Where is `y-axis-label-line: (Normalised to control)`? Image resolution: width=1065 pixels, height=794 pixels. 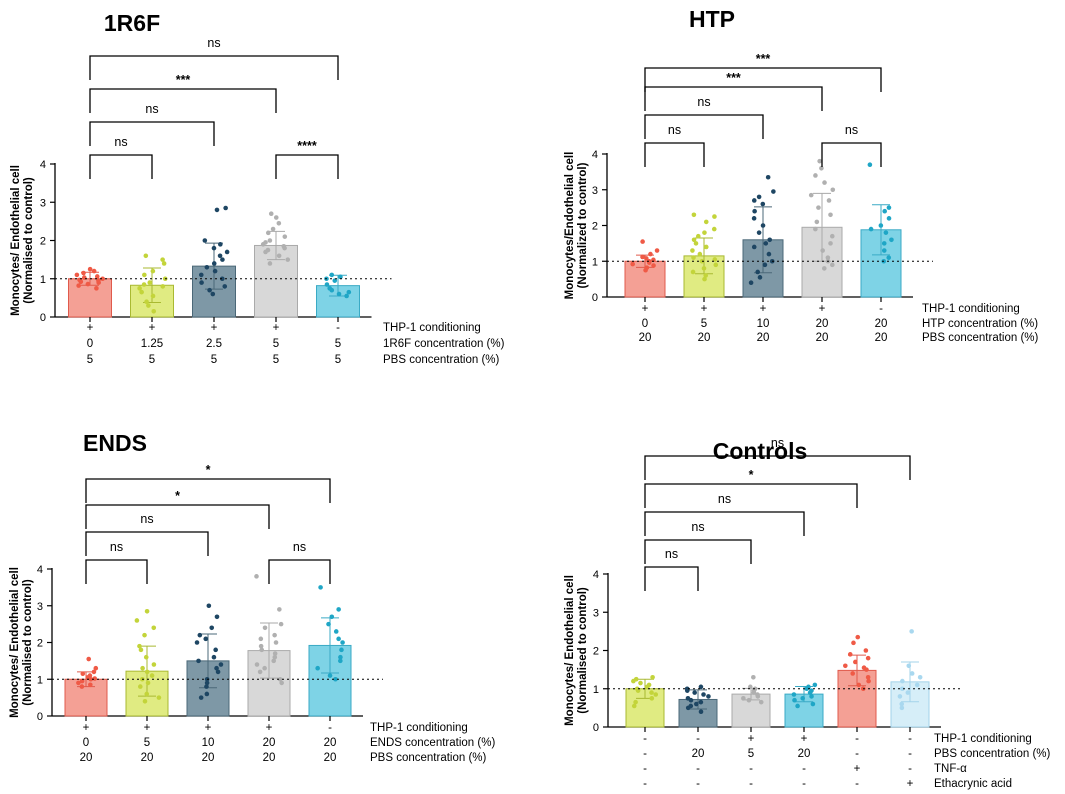
y-axis-label-line: (Normalised to control) is located at coordinates (583, 650).